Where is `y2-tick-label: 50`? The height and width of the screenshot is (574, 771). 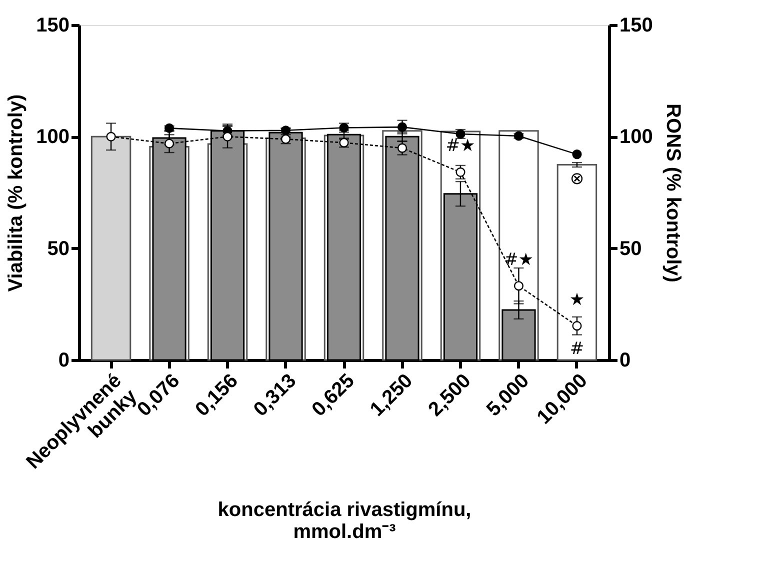
y2-tick-label: 50 is located at coordinates (631, 249).